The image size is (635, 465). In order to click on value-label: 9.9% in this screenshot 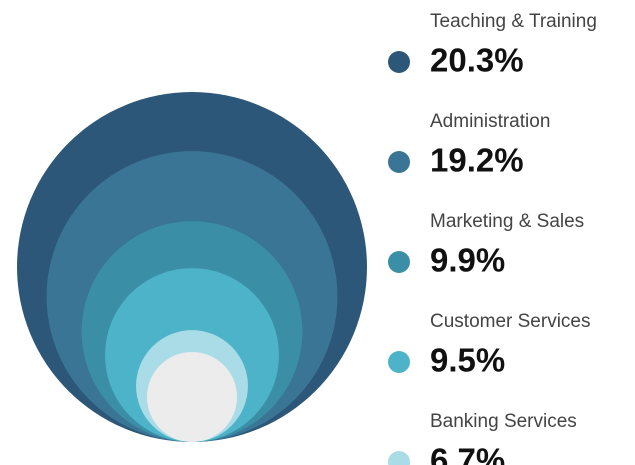, I will do `click(467, 260)`.